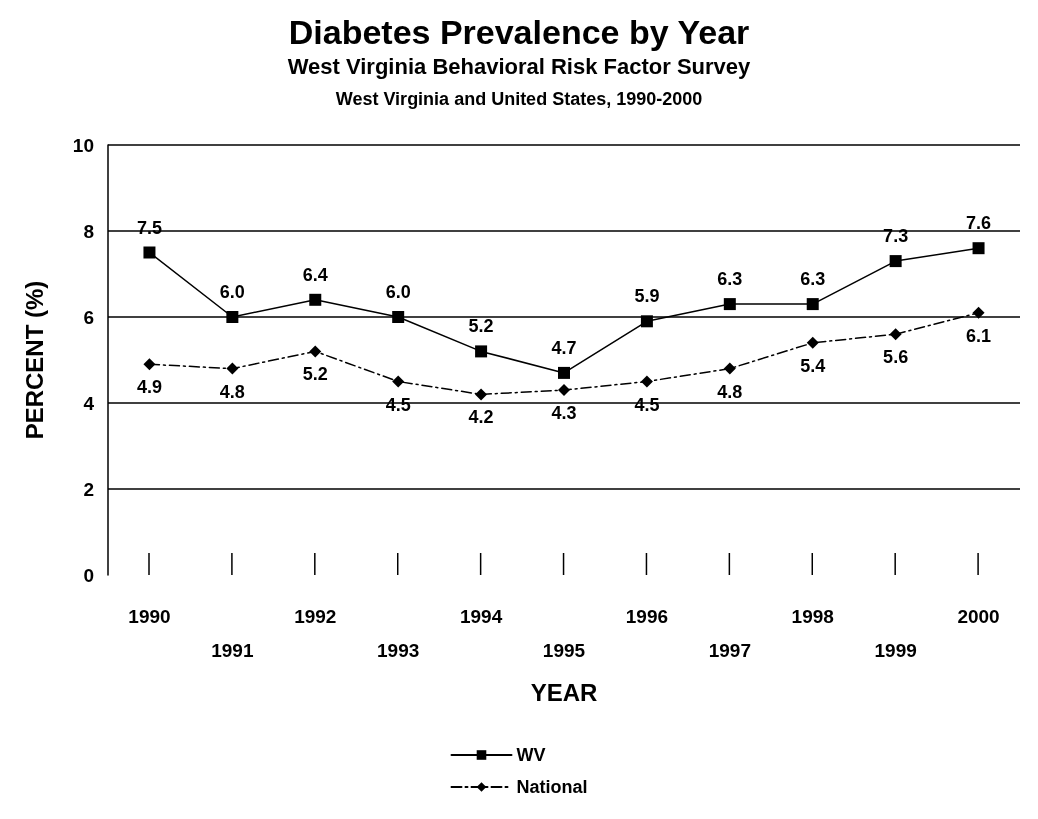 This screenshot has width=1038, height=819. What do you see at coordinates (812, 616) in the screenshot?
I see `x-tick-label: 1998` at bounding box center [812, 616].